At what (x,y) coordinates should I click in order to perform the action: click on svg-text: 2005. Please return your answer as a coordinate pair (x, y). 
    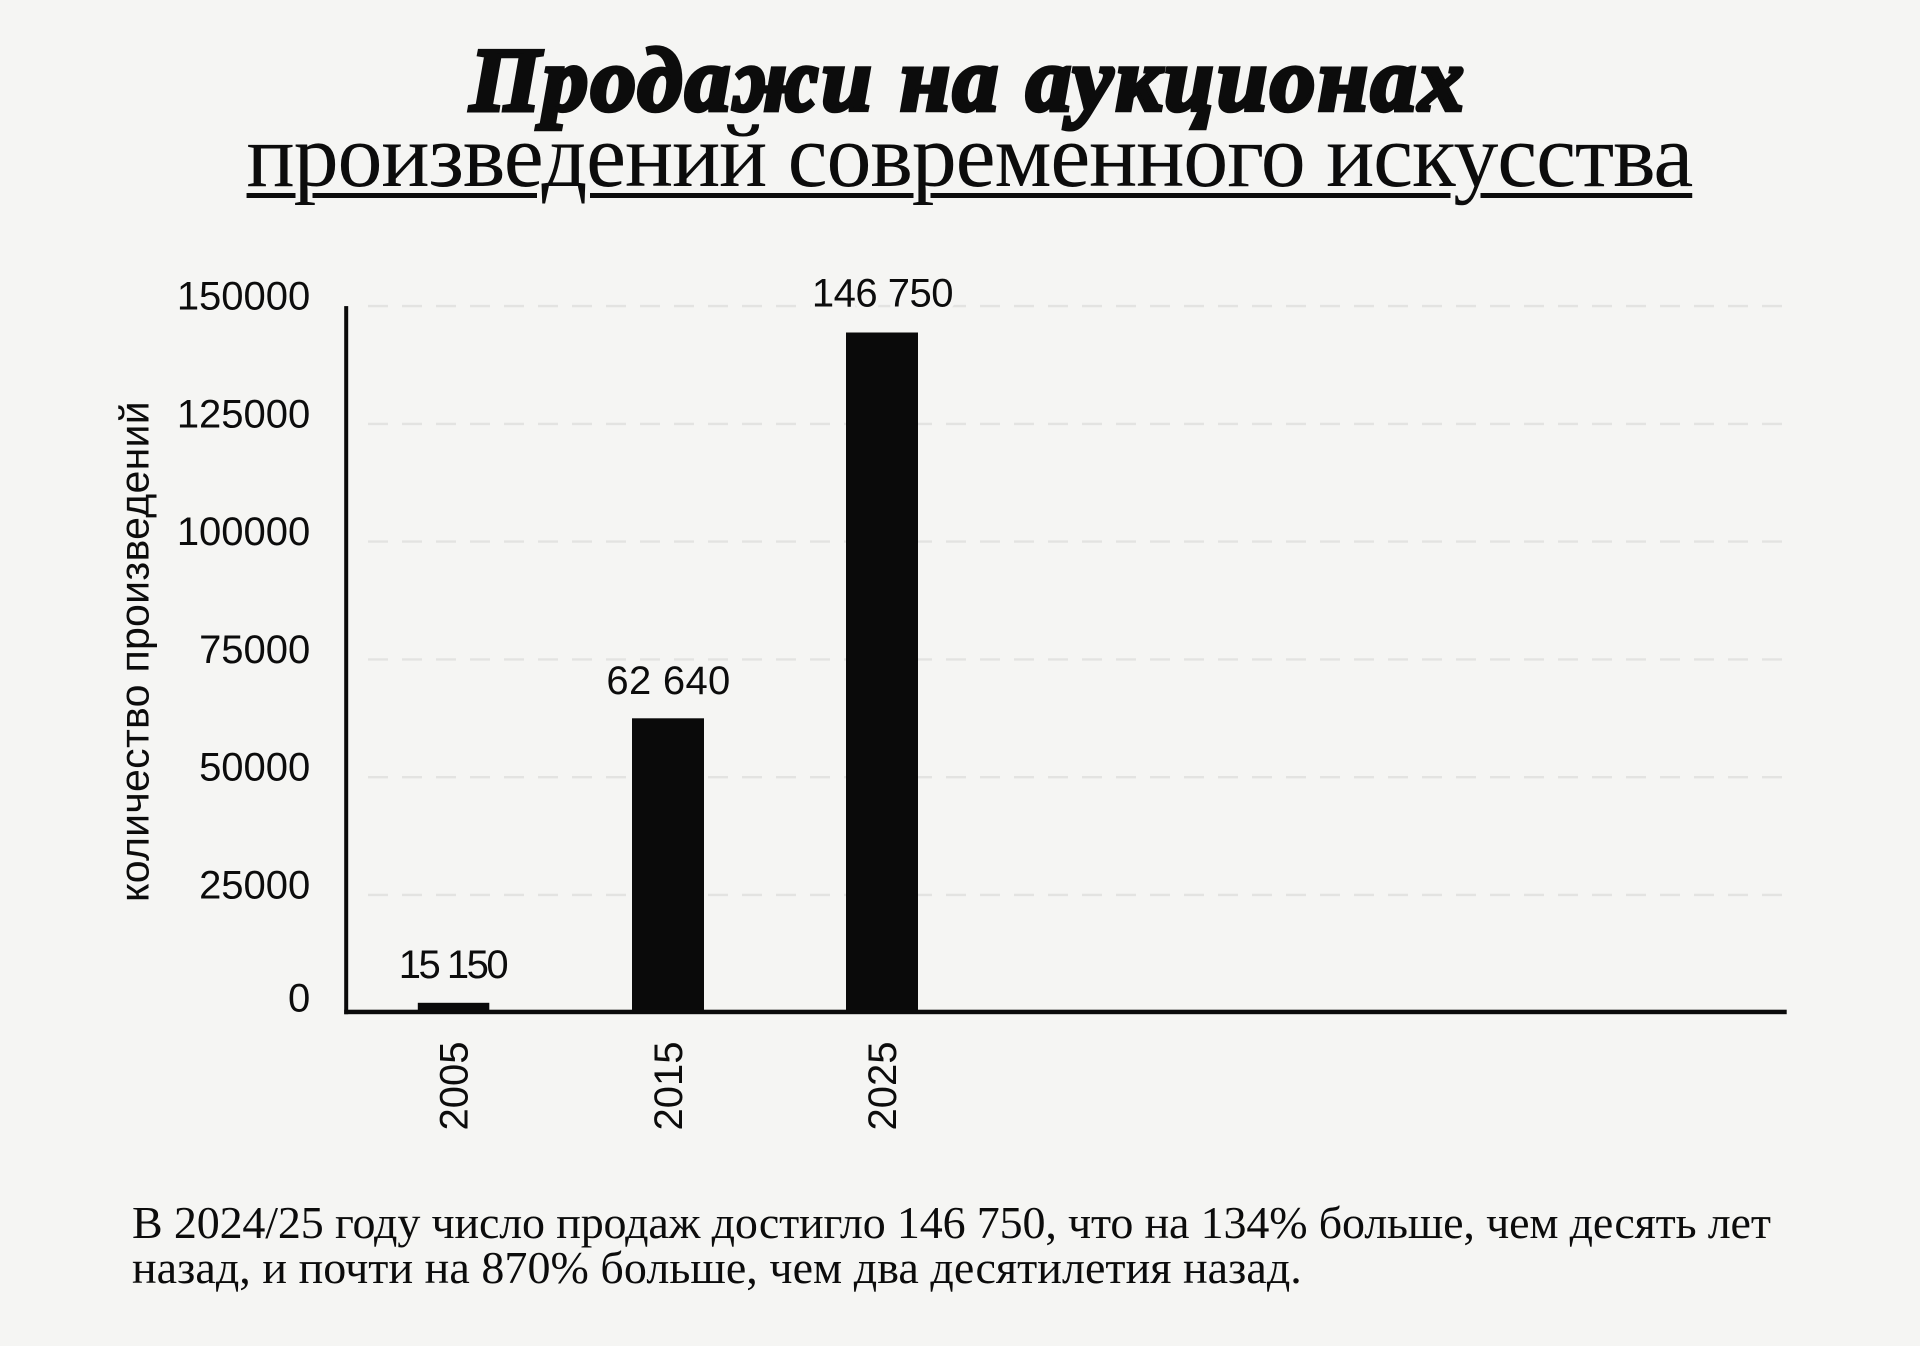
    Looking at the image, I should click on (454, 1086).